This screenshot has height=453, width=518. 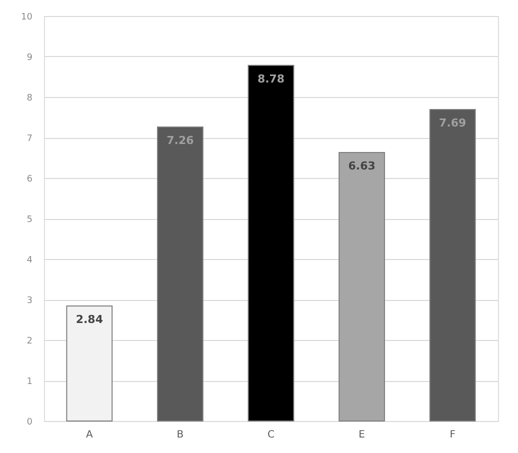 What do you see at coordinates (29, 179) in the screenshot?
I see `y-tick-label: 6` at bounding box center [29, 179].